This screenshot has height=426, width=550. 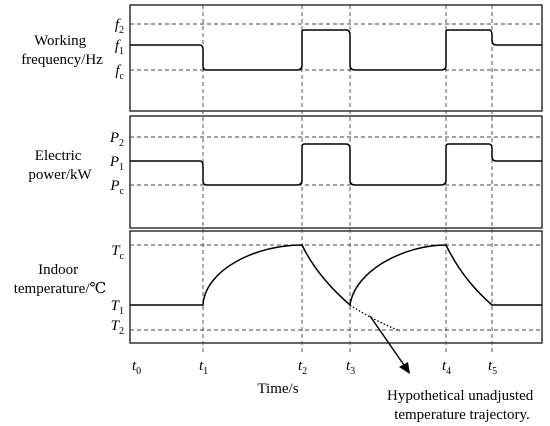 I want to click on frequency-panel-label: Working frequency/Hz, so click(x=62, y=50).